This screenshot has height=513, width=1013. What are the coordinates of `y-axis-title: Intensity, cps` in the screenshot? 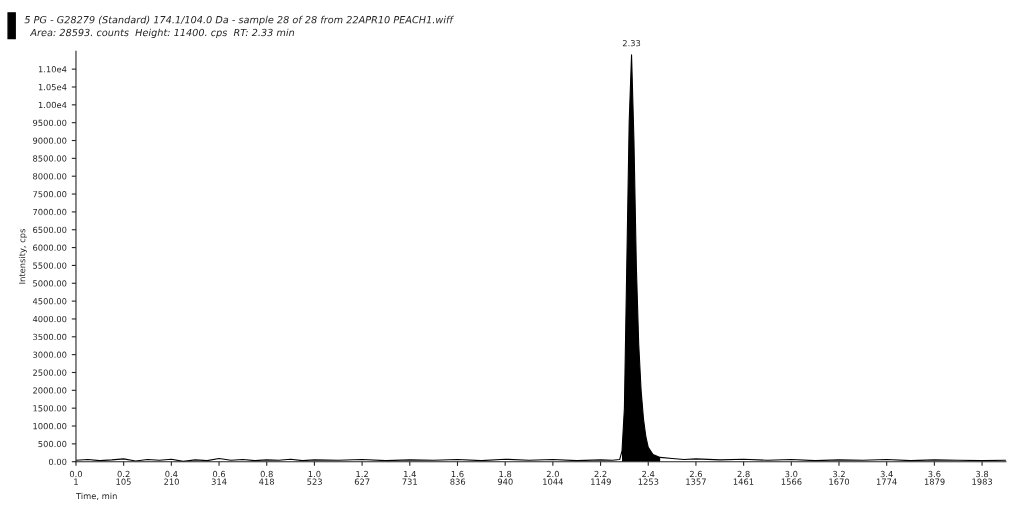 It's located at (22, 256).